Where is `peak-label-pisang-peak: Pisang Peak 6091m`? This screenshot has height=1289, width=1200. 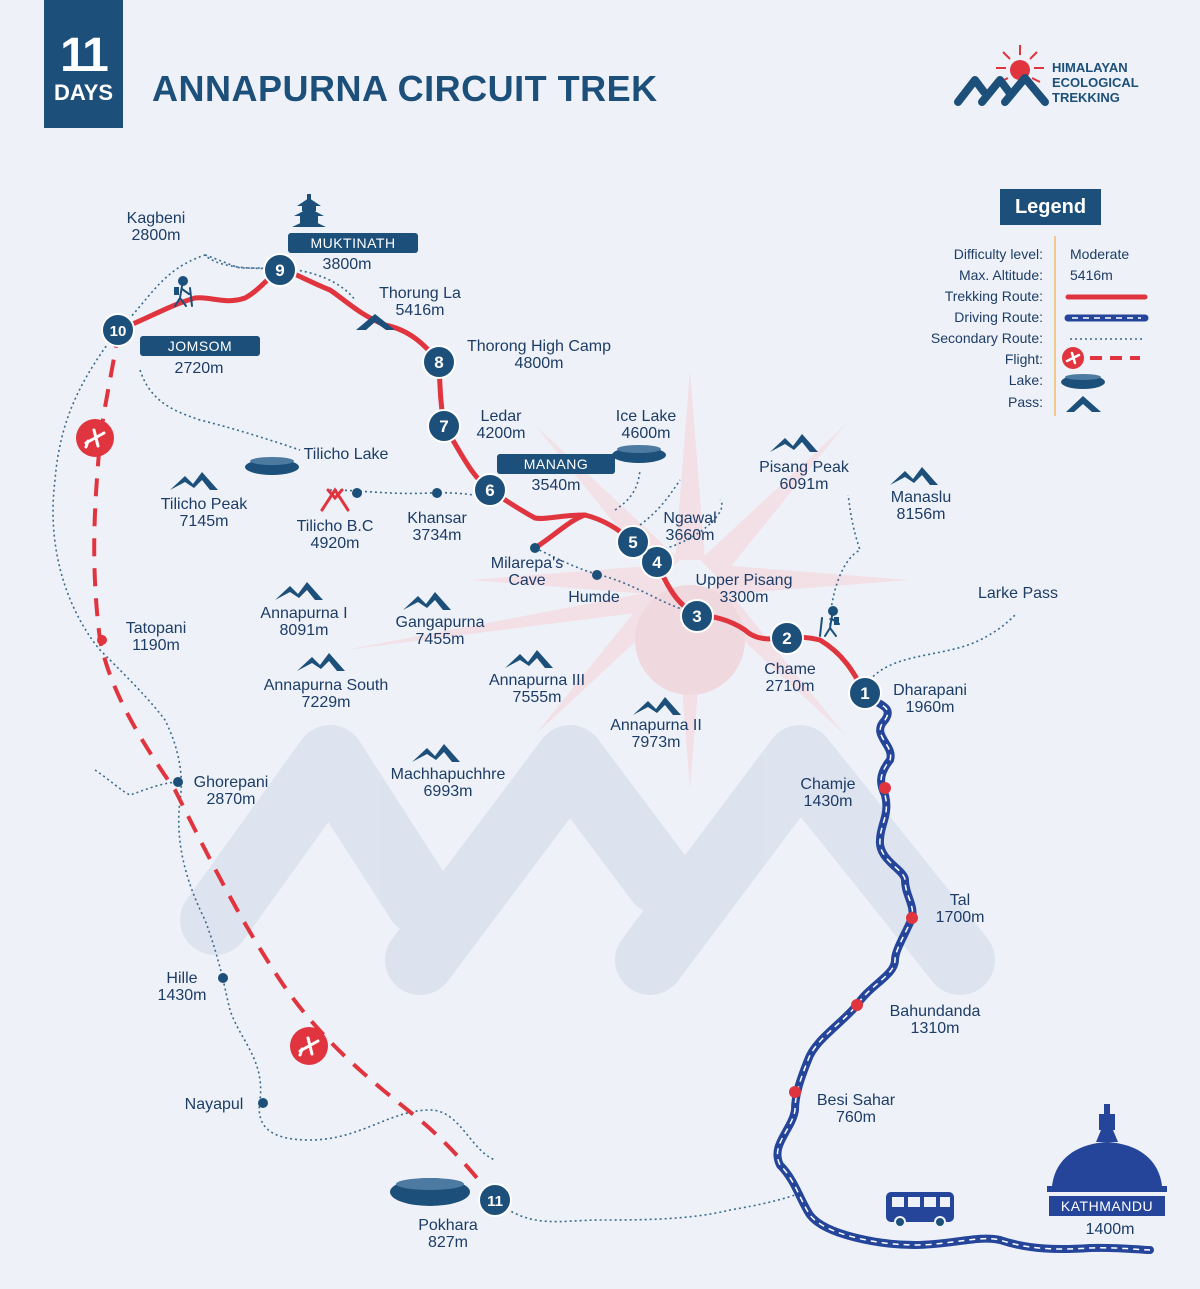
peak-label-pisang-peak: Pisang Peak 6091m is located at coordinates (804, 476).